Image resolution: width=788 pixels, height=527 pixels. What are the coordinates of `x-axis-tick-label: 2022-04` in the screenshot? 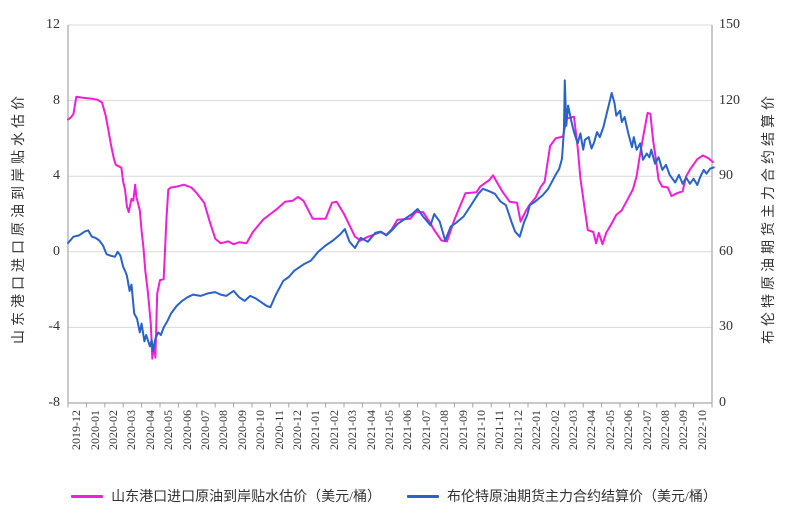 It's located at (591, 430).